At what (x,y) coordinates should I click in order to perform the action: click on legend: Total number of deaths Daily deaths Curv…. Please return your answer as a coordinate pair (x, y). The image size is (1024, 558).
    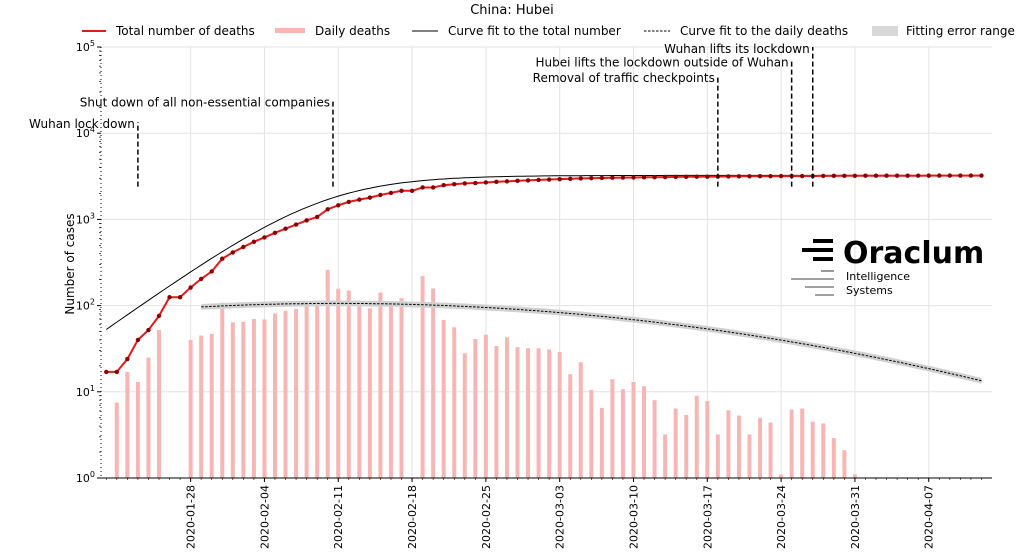
    Looking at the image, I should click on (548, 31).